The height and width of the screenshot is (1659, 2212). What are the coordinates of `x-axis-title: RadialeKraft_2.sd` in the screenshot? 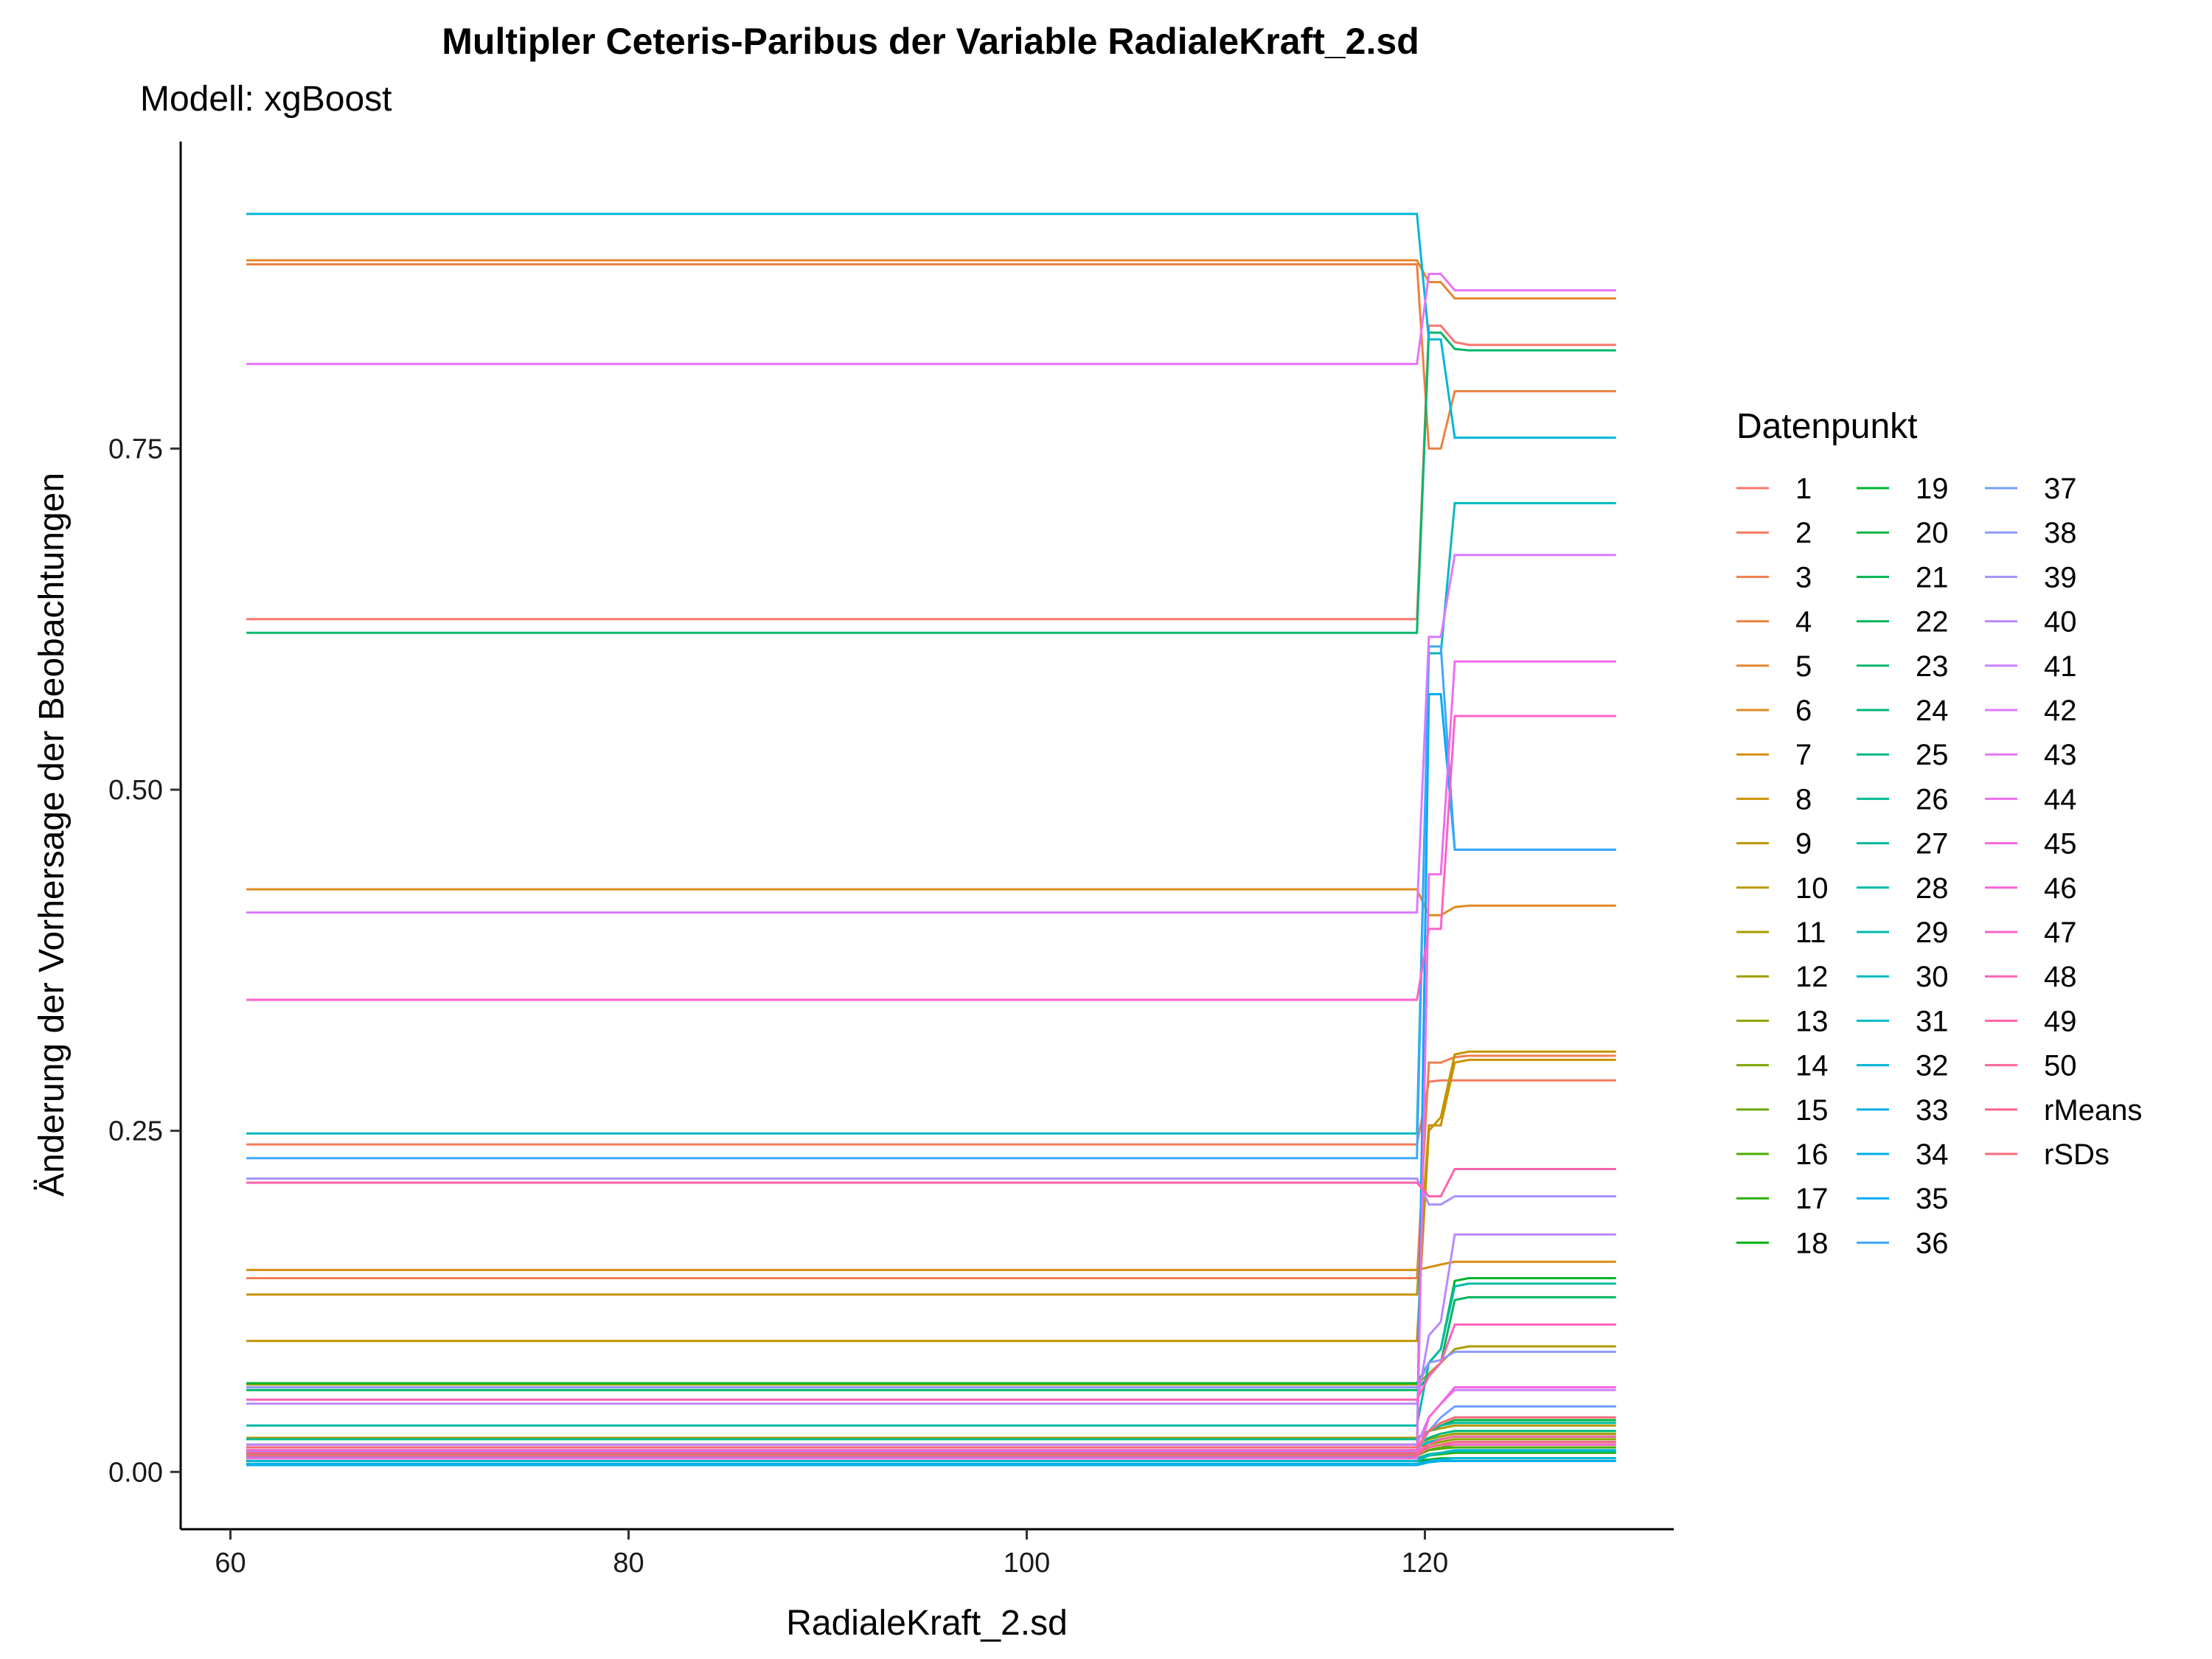 It's located at (927, 1623).